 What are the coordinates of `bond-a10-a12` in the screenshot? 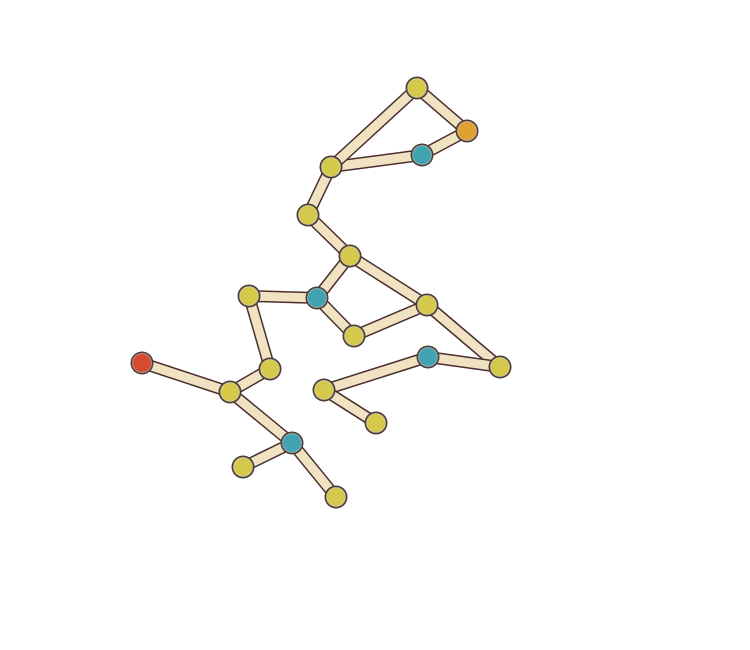 It's located at (463, 336).